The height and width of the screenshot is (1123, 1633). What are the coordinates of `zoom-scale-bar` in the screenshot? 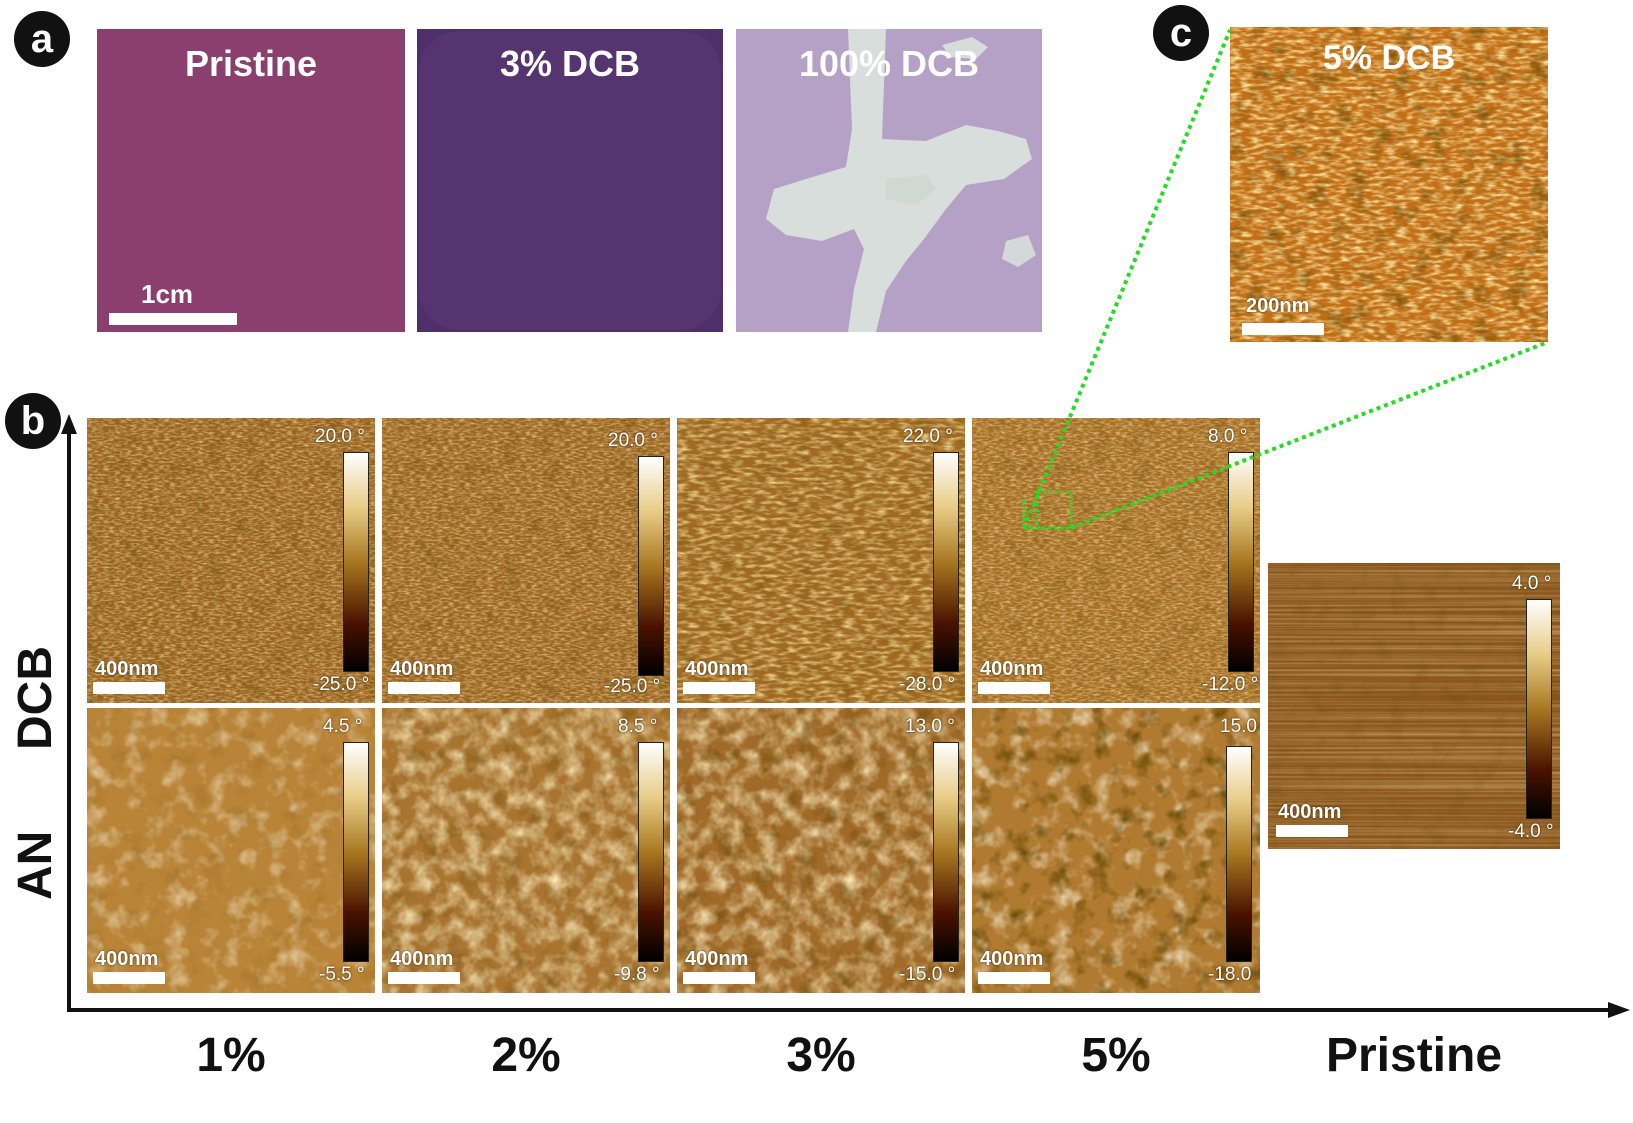 It's located at (1283, 329).